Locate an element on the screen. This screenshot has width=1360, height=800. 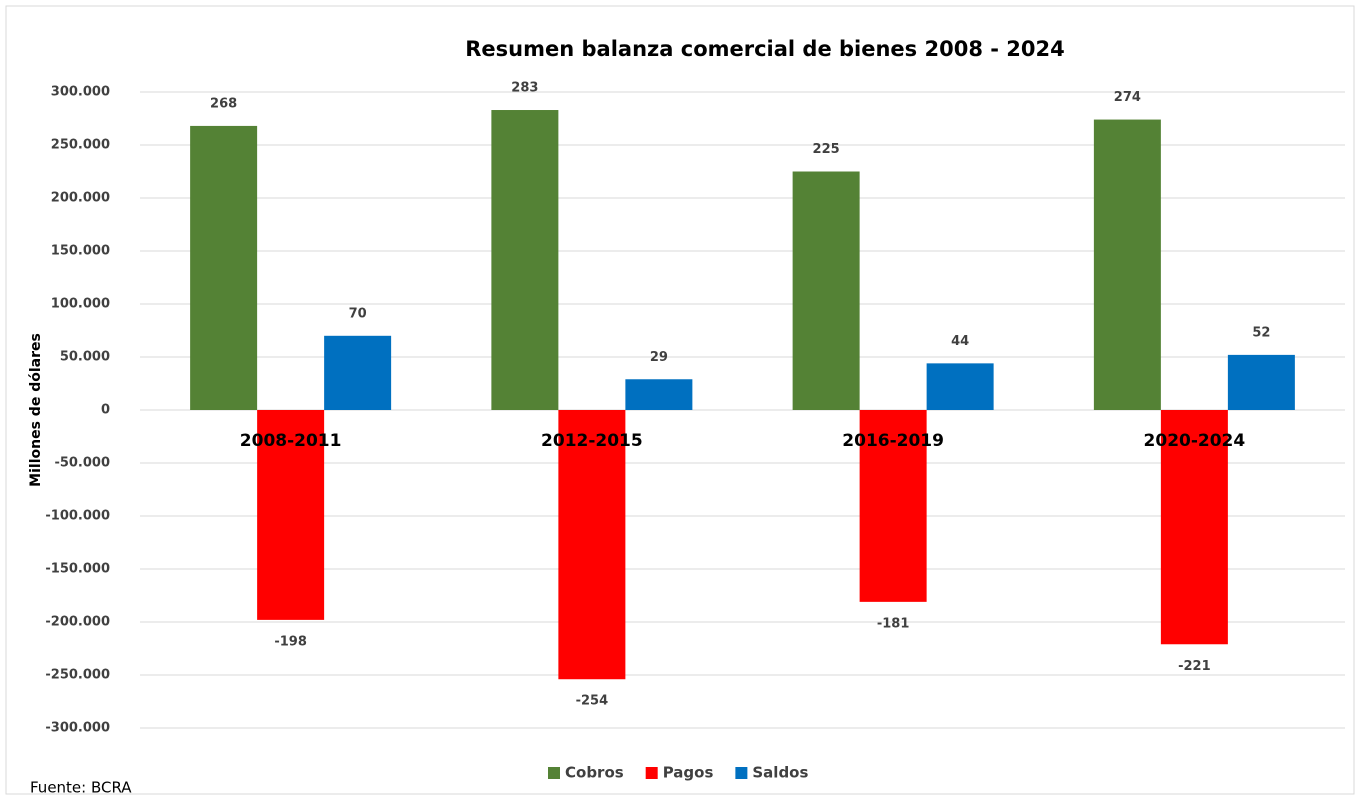
legend-label: Cobros is located at coordinates (594, 773).